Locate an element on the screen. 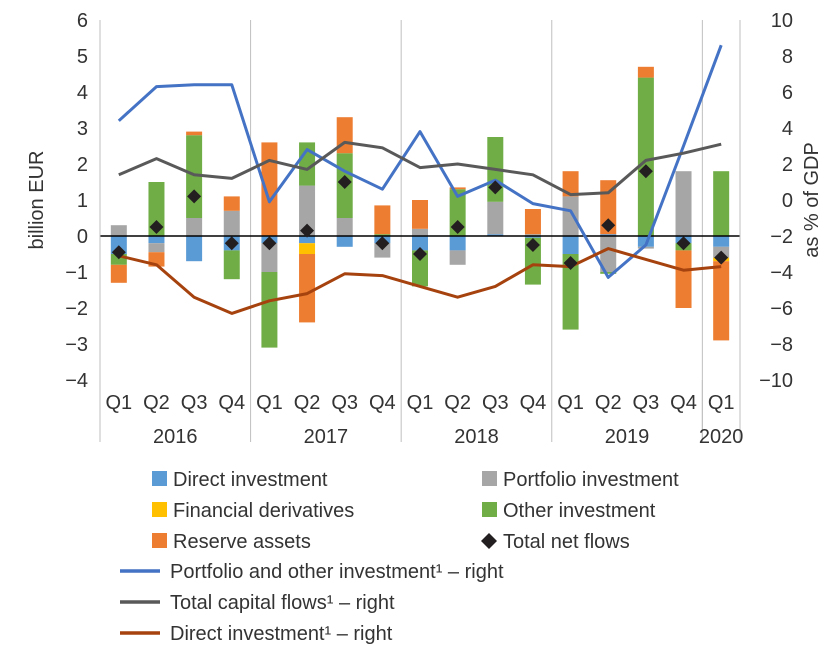  year-label: 2018 is located at coordinates (476, 437).